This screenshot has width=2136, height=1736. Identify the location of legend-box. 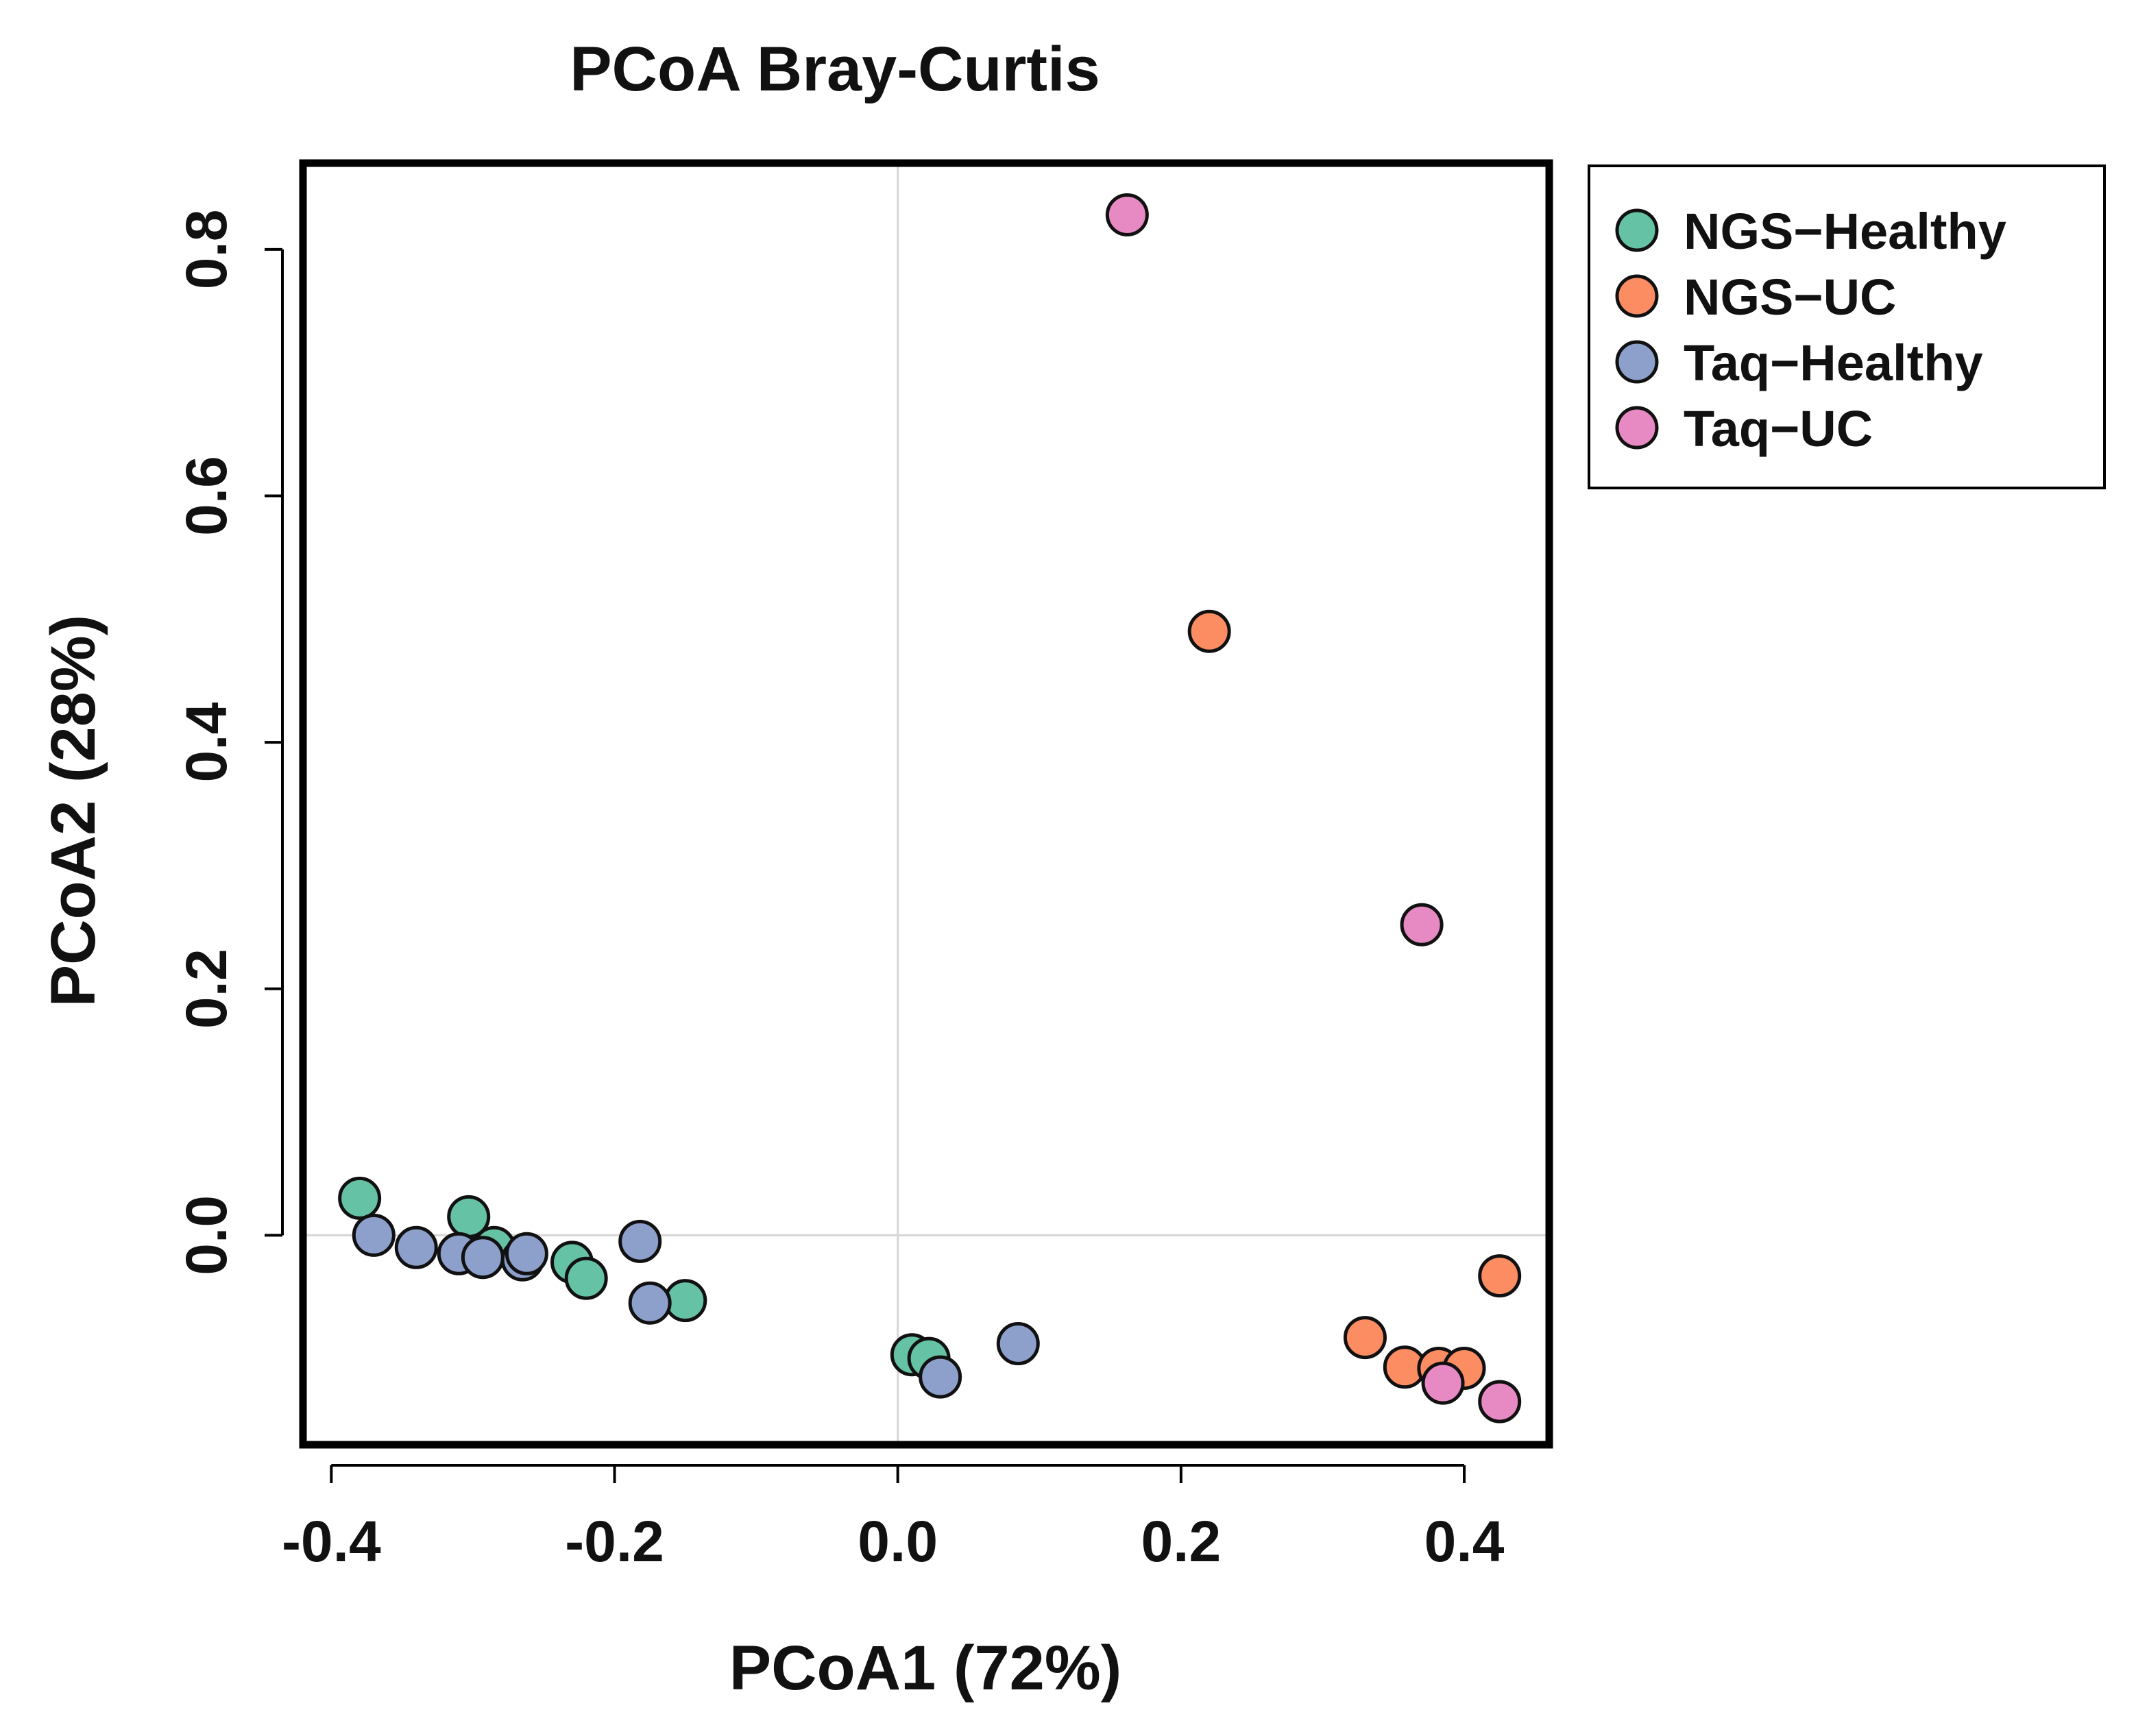
(1847, 326).